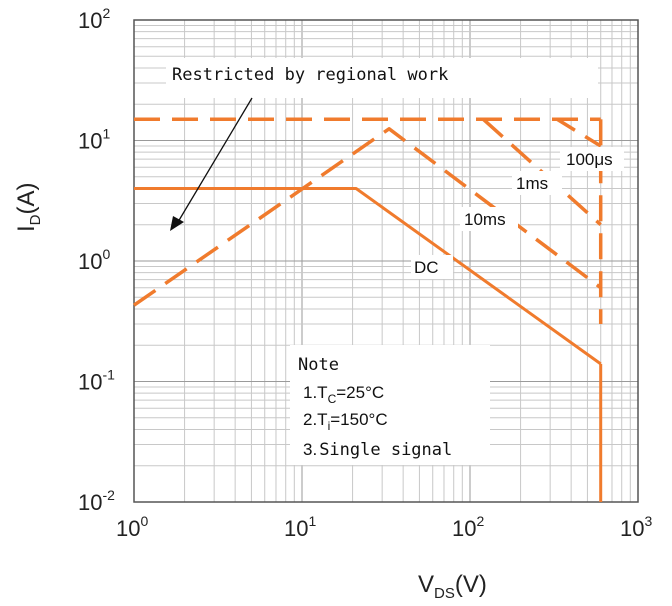  I want to click on x-tick-label: 10⁰, so click(132, 527).